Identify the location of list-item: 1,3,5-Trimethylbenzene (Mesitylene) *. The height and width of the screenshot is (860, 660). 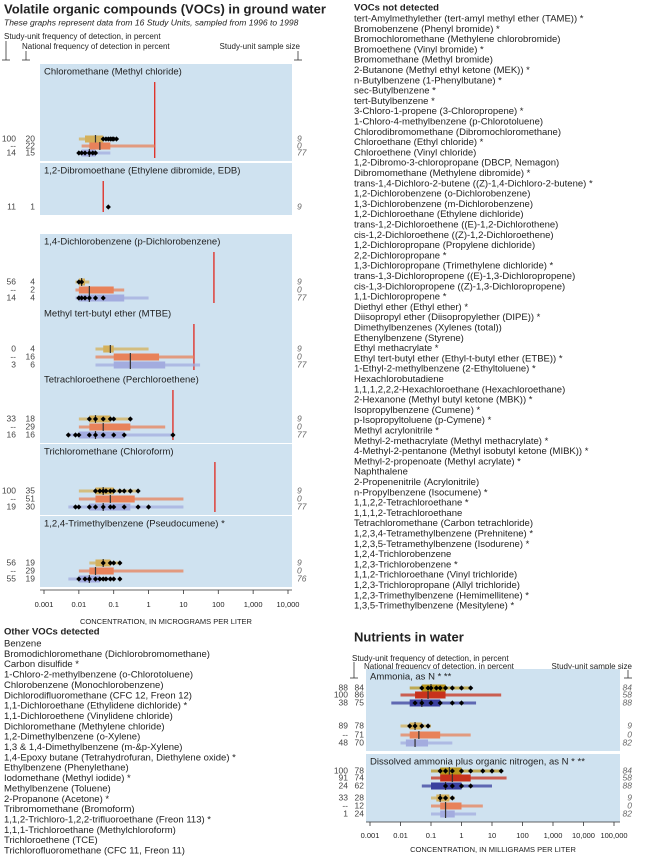
(434, 606).